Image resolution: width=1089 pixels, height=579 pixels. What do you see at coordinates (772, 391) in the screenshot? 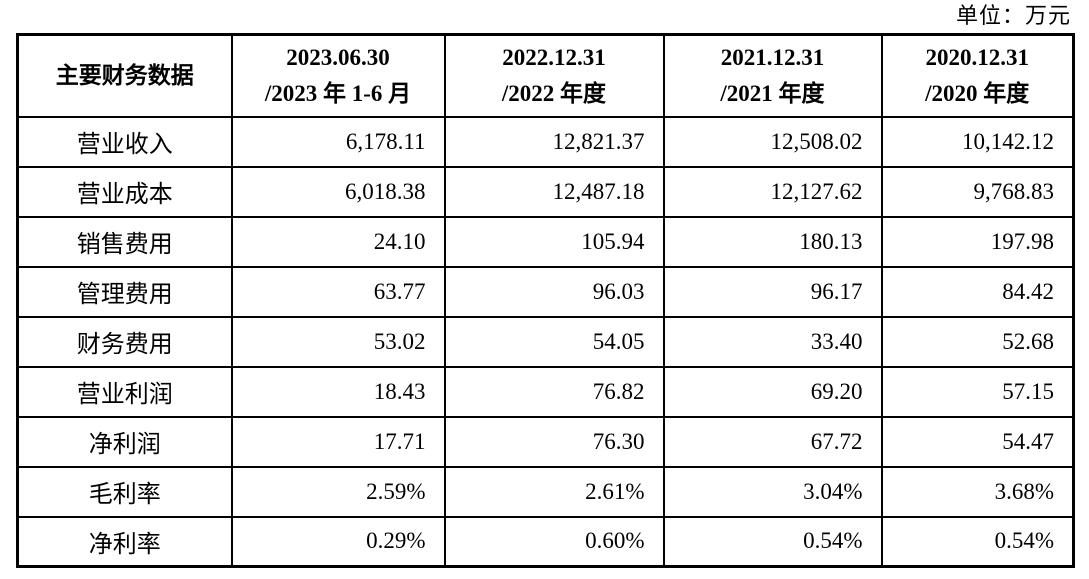
I see `cell-value: 69.20` at bounding box center [772, 391].